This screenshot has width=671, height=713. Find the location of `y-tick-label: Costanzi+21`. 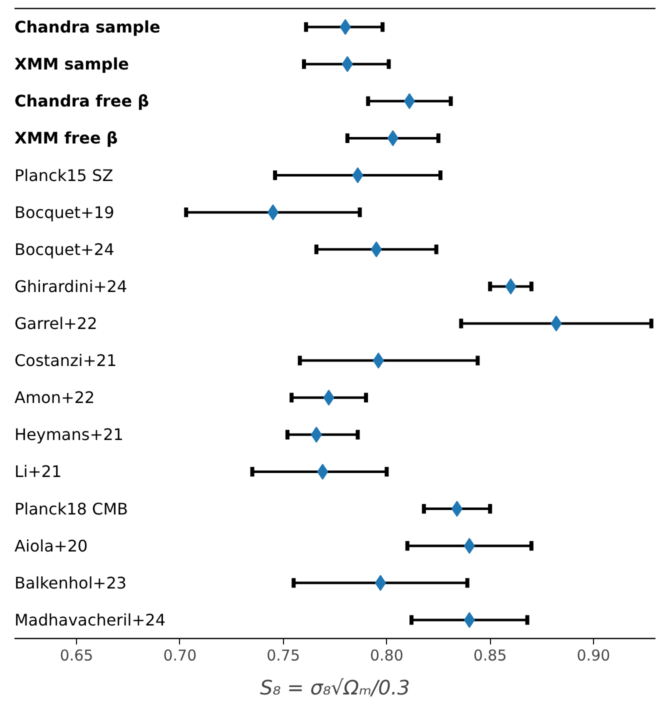

y-tick-label: Costanzi+21 is located at coordinates (65, 360).